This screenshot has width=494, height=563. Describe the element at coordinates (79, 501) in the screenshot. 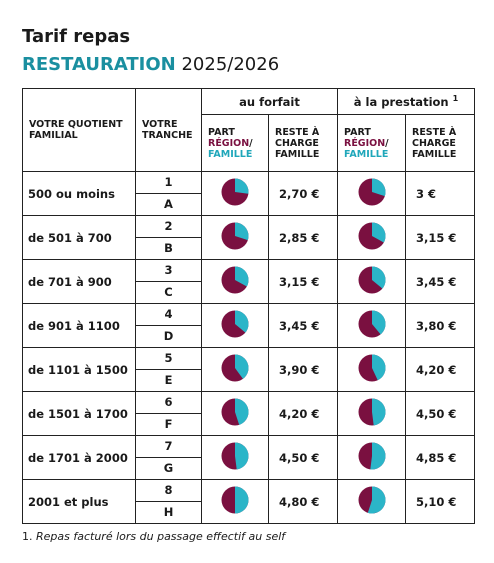

I see `quotient-cell: 2001 et plus` at that location.